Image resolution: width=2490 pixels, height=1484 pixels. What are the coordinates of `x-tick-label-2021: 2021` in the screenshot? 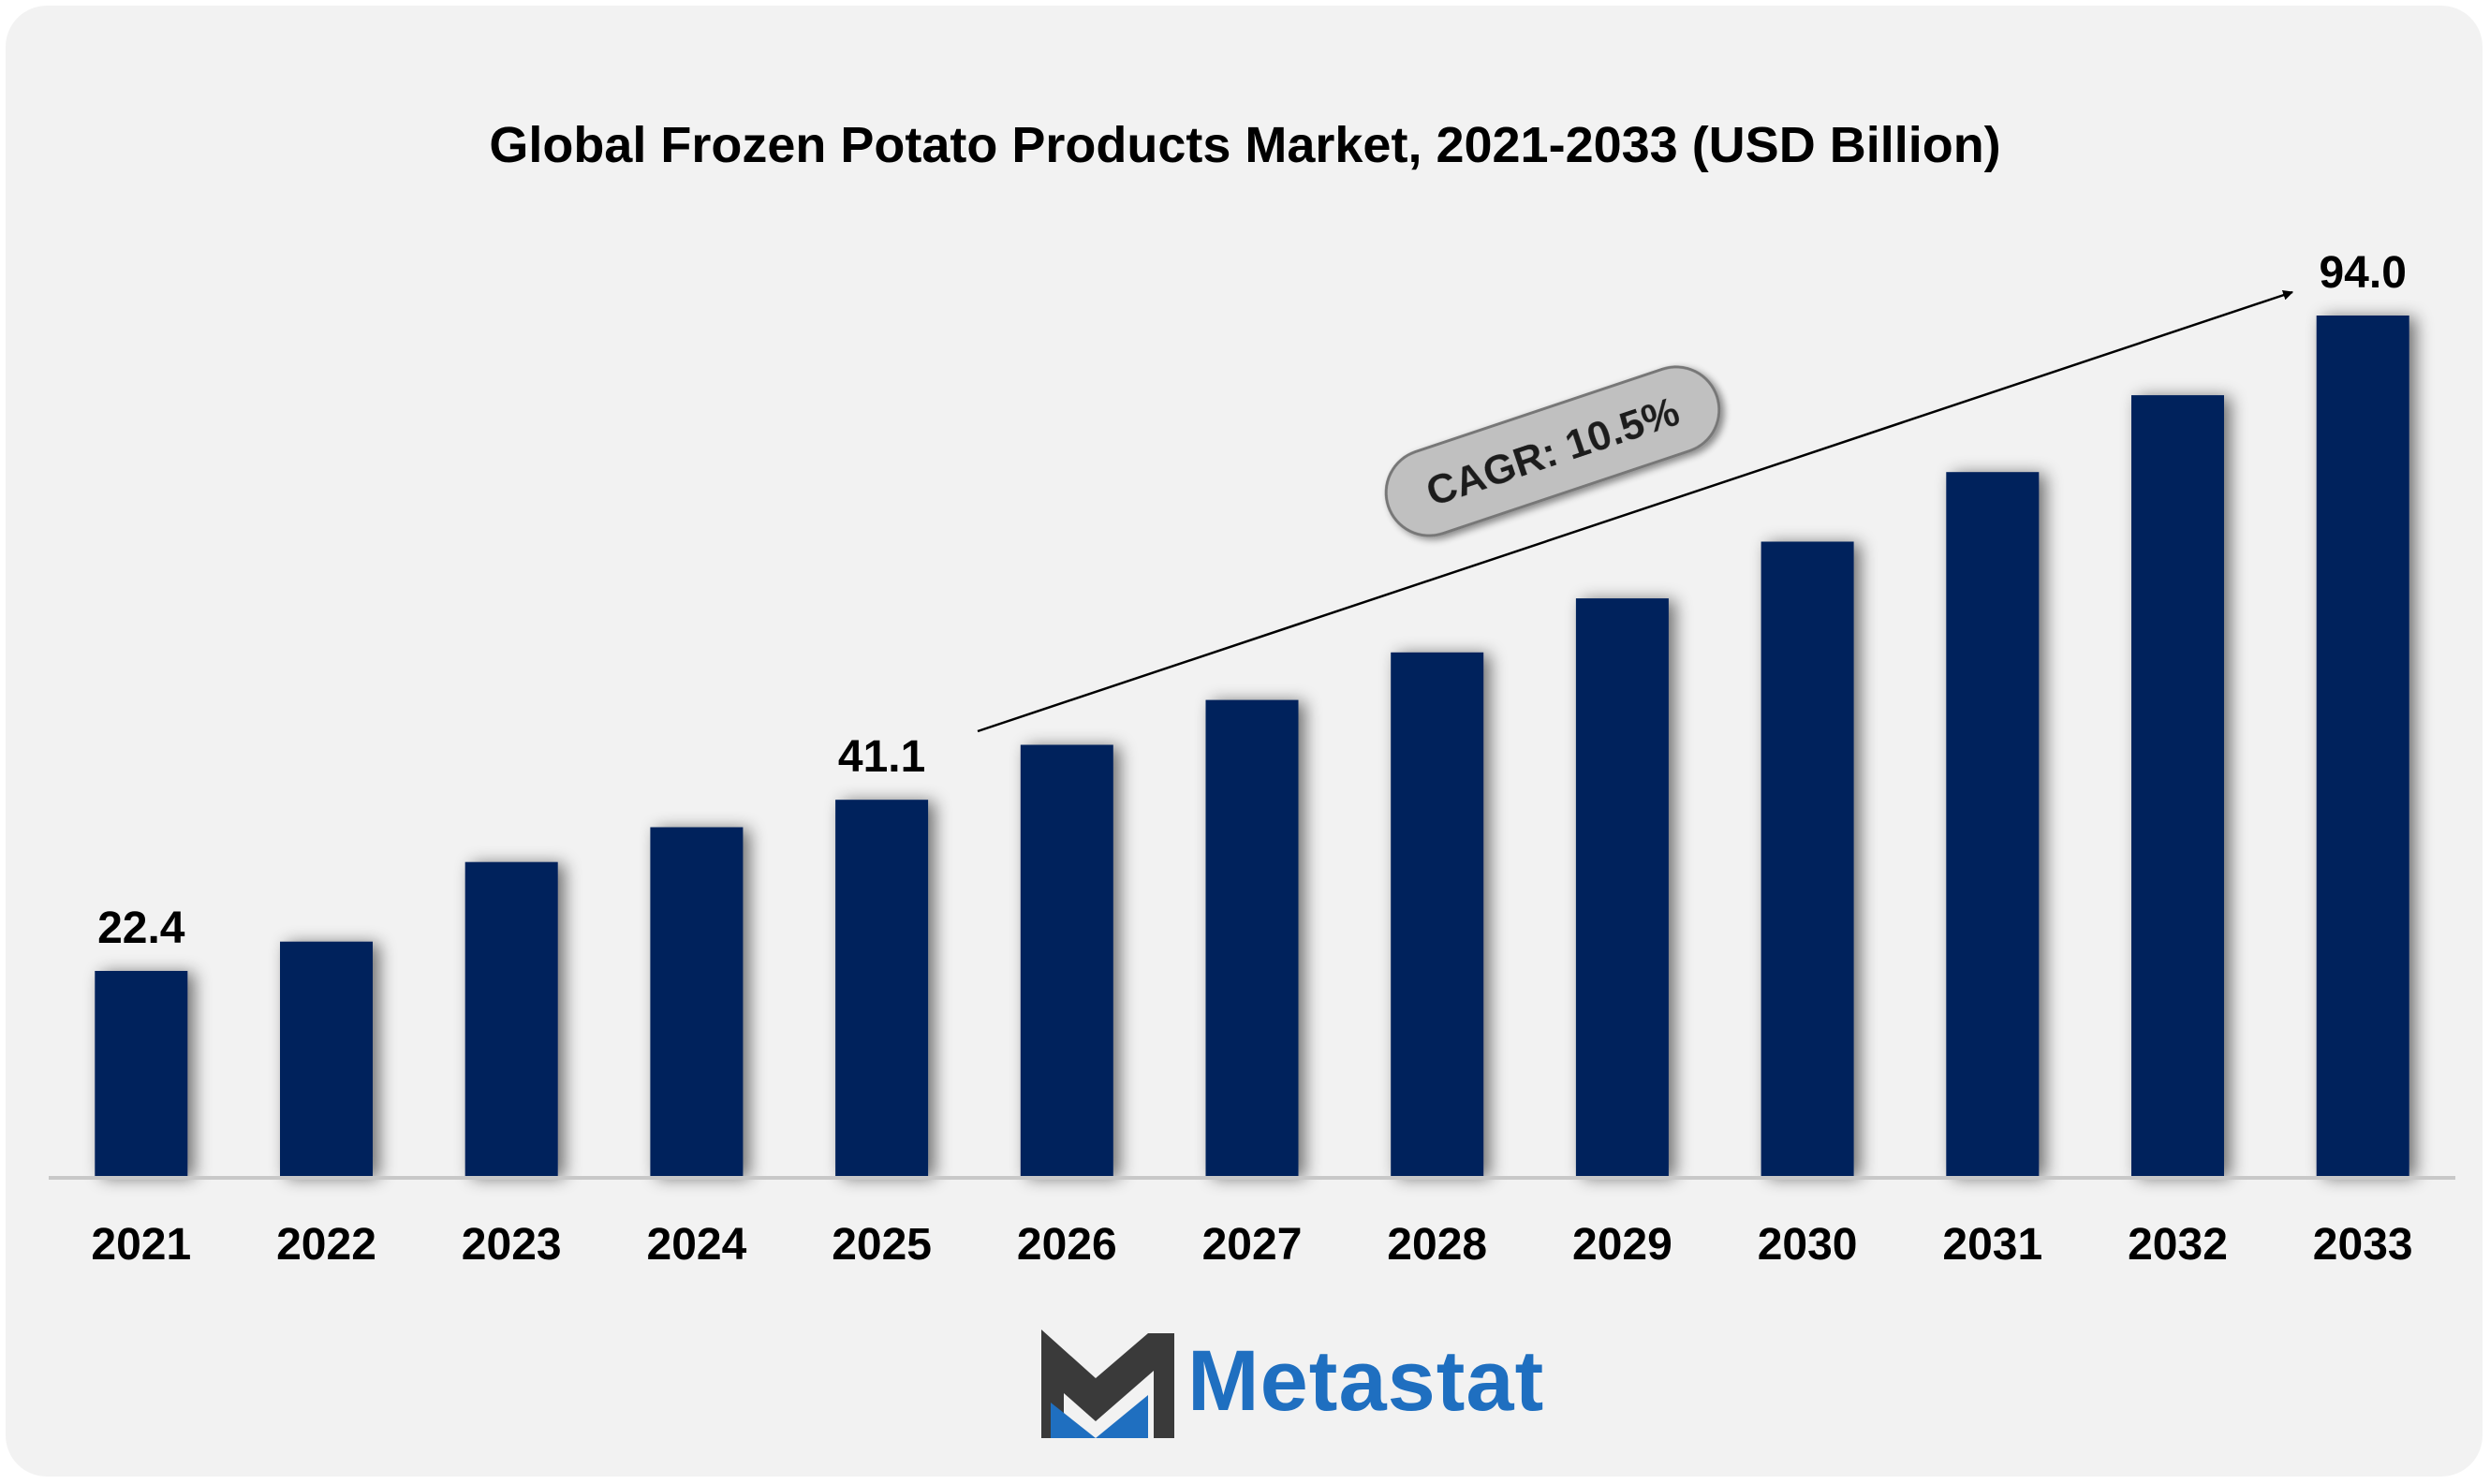 It's located at (141, 1245).